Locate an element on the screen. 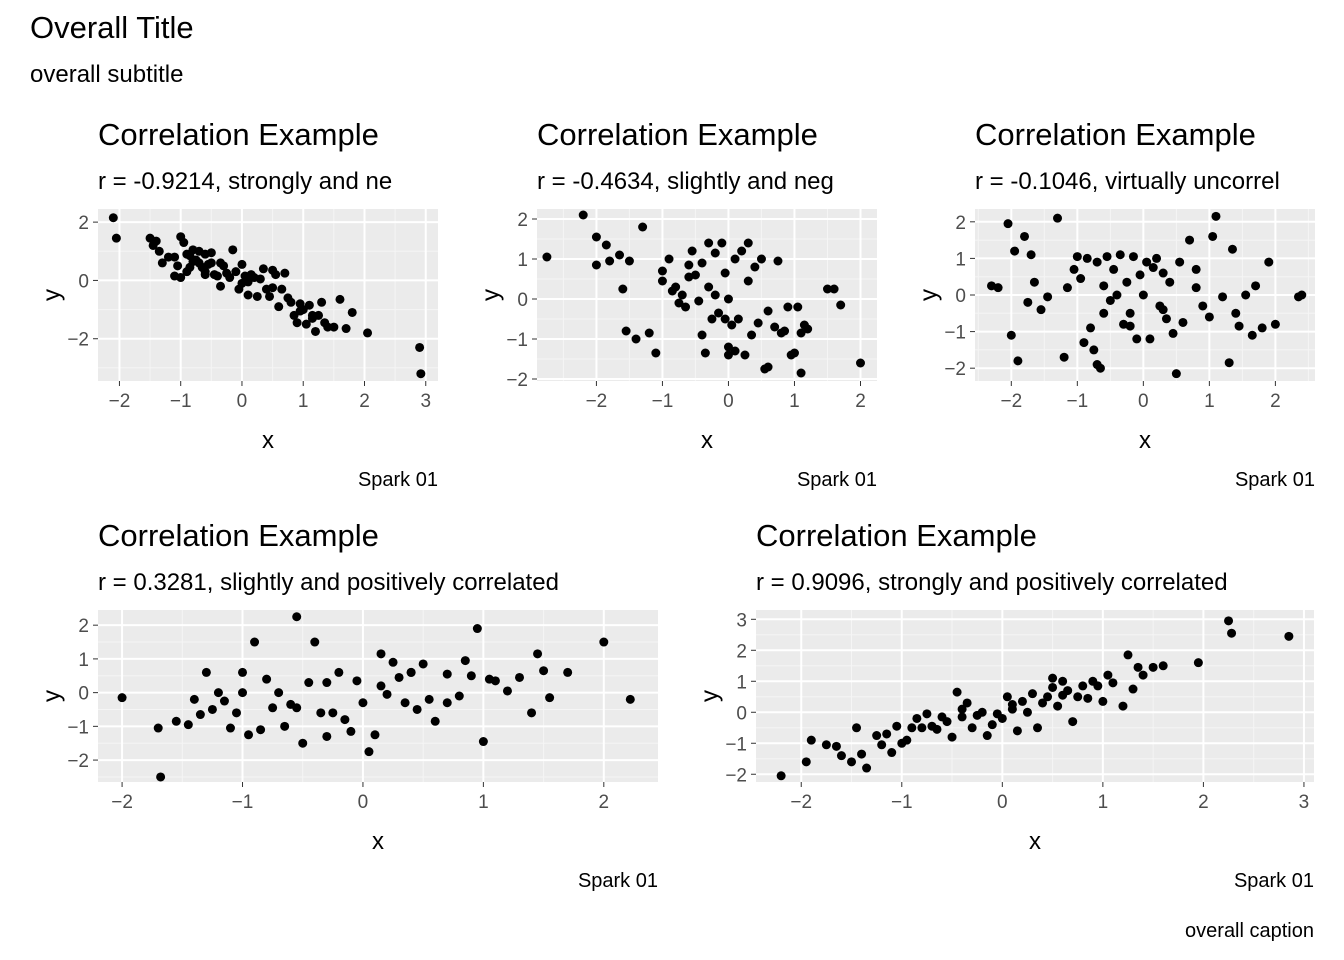 The width and height of the screenshot is (1344, 960). overall-subtitle: overall subtitle is located at coordinates (107, 74).